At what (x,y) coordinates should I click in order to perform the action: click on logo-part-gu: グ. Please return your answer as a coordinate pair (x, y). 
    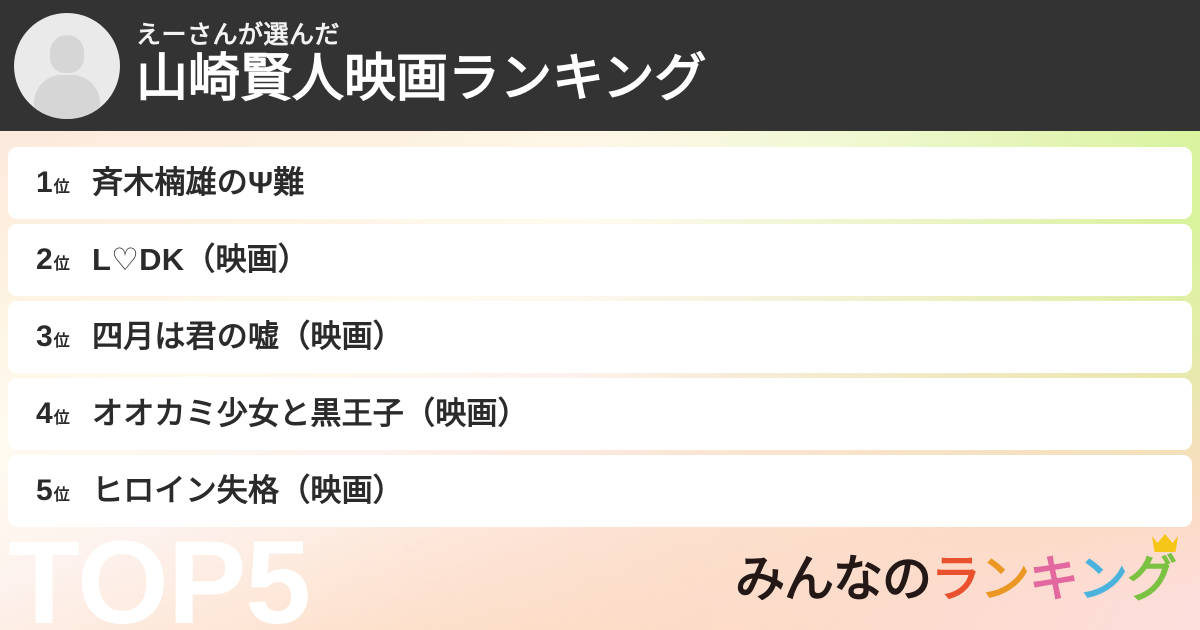
    Looking at the image, I should click on (1152, 570).